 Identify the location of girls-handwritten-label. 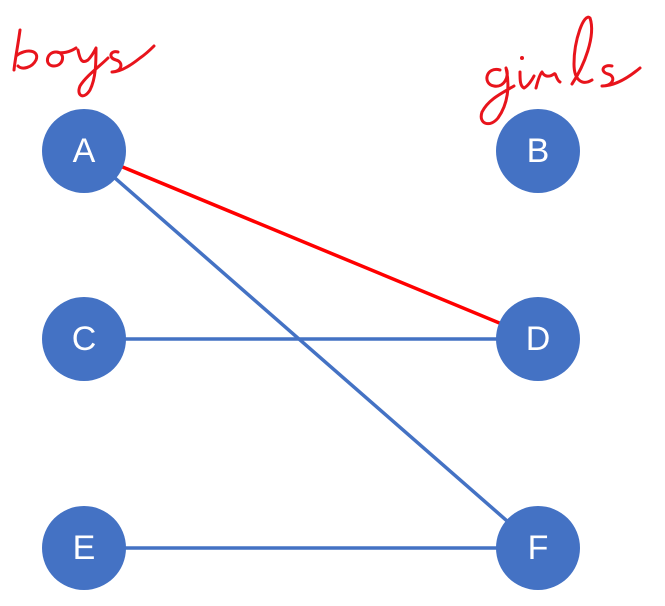
(560, 70).